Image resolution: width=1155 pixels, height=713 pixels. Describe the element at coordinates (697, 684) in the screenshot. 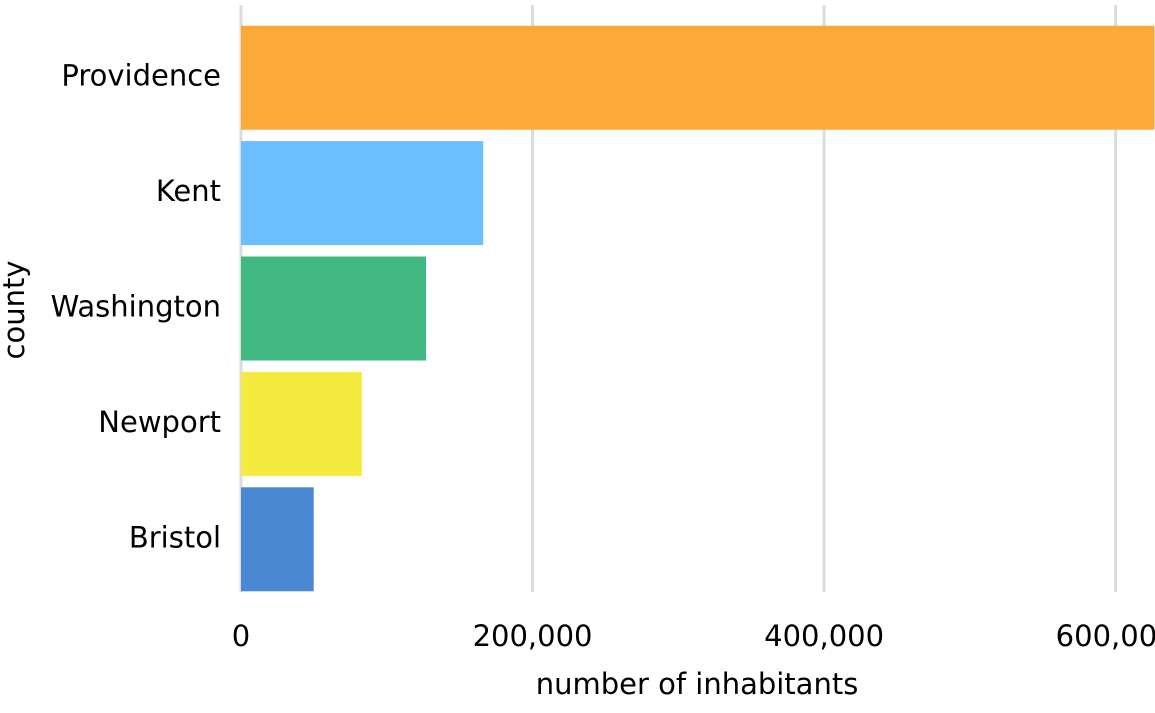

I see `x-axis-label: number of inhabitants` at that location.